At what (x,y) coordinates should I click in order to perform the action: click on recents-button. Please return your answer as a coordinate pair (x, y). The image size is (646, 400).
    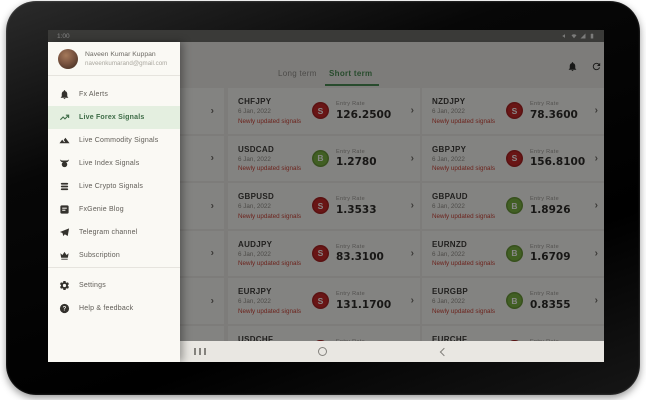
    Looking at the image, I should click on (200, 351).